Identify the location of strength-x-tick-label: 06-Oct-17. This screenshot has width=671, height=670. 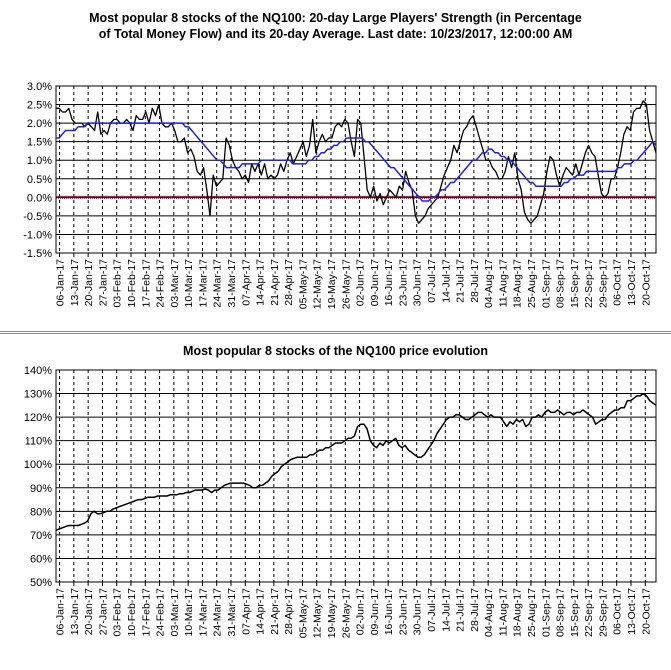
(618, 282).